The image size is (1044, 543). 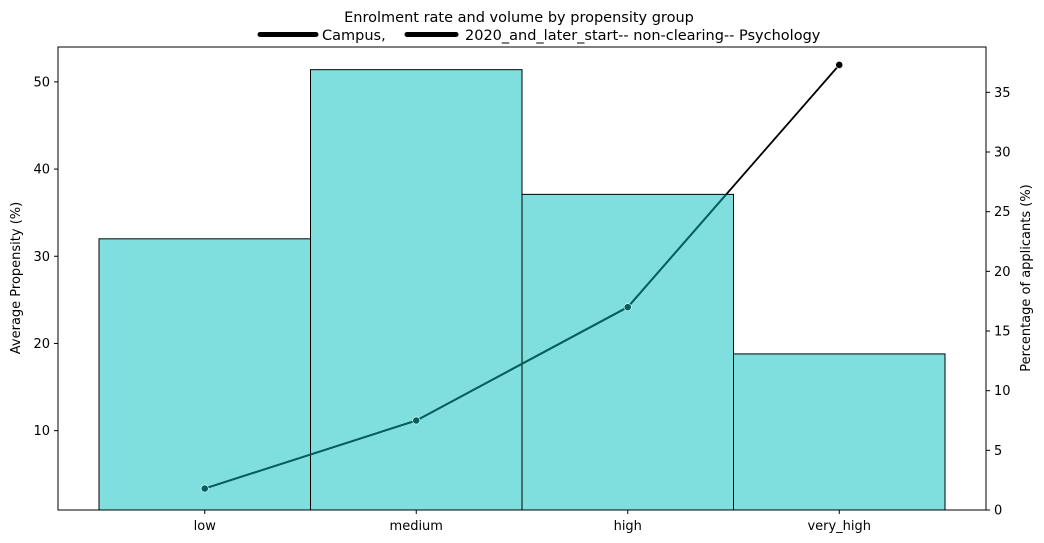 I want to click on line-point-very_high, so click(x=839, y=64).